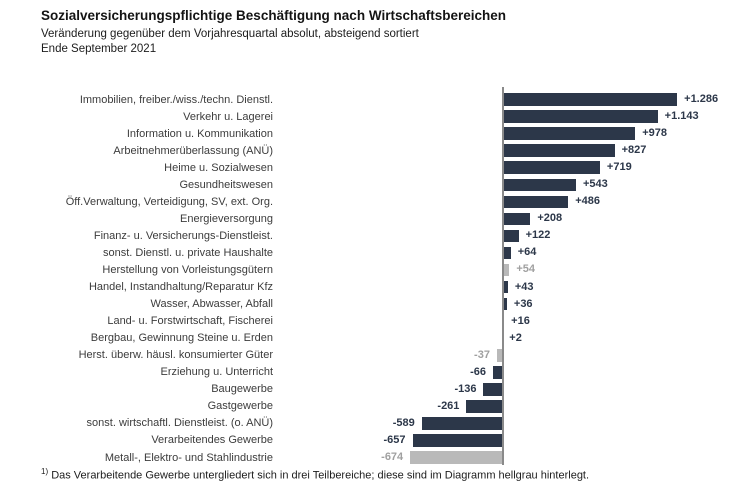  I want to click on chart-row: Verkehr u. Lagerei +1.143, so click(372, 116).